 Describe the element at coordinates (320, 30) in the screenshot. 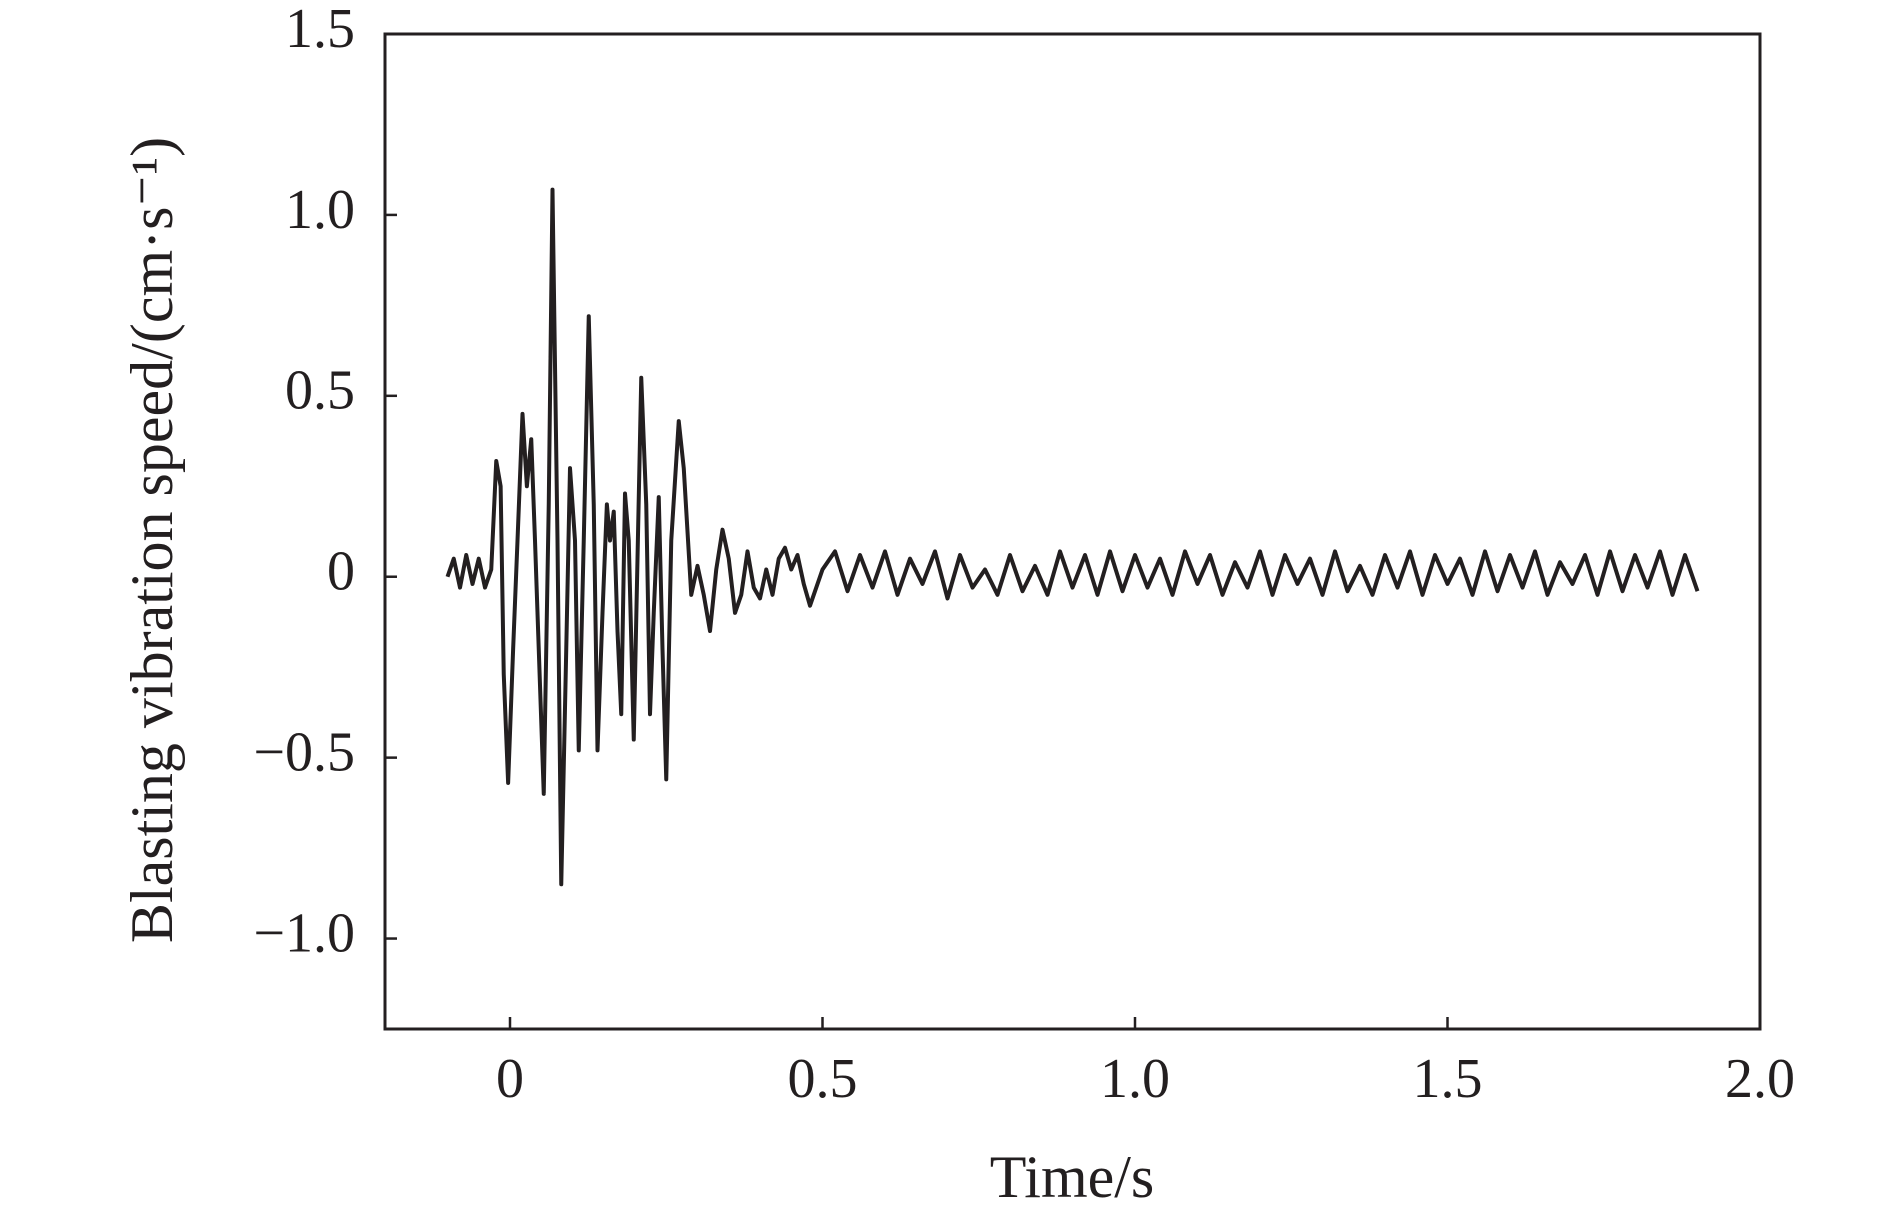

I see `y-tick-label: 1.5` at that location.